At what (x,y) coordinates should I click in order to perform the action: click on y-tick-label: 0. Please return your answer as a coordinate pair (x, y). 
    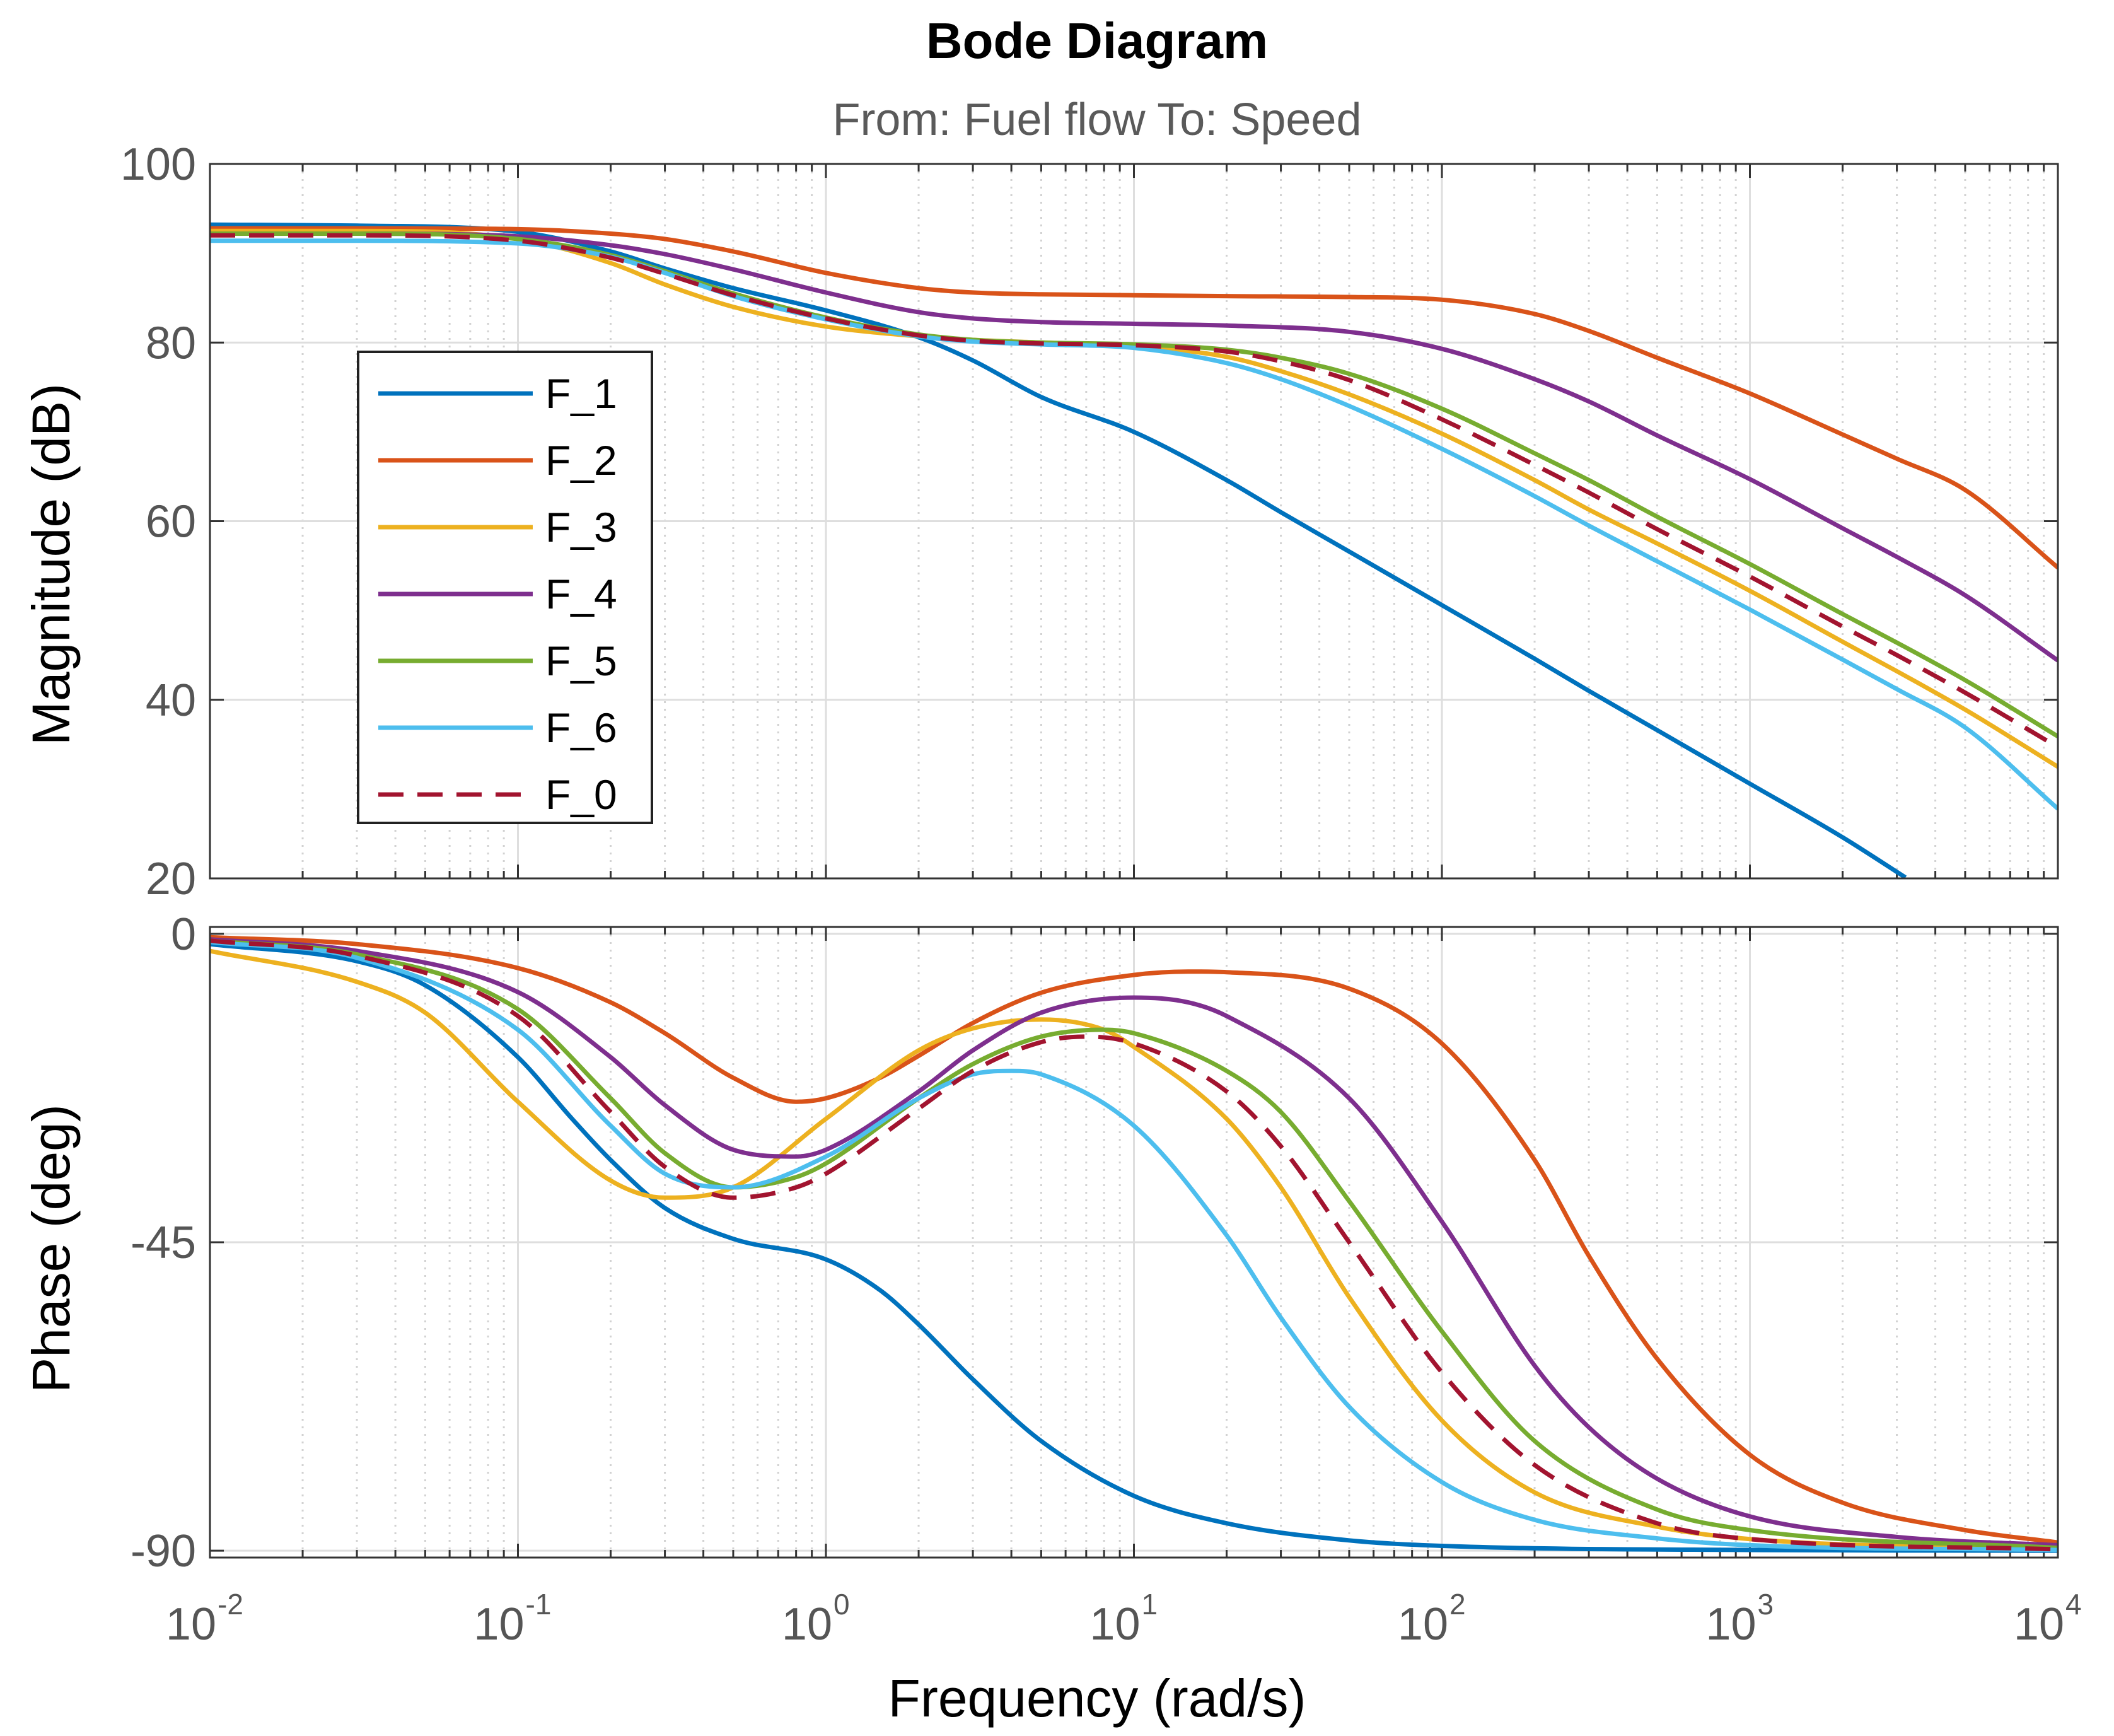
    Looking at the image, I should click on (183, 935).